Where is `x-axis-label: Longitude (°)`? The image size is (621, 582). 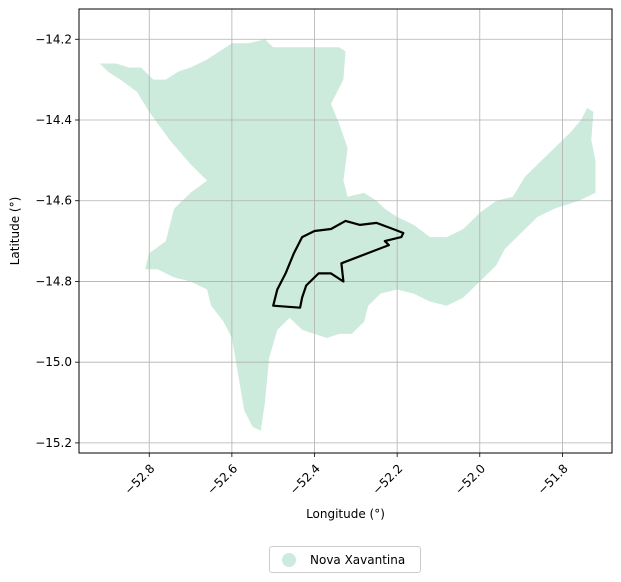 x-axis-label: Longitude (°) is located at coordinates (345, 514).